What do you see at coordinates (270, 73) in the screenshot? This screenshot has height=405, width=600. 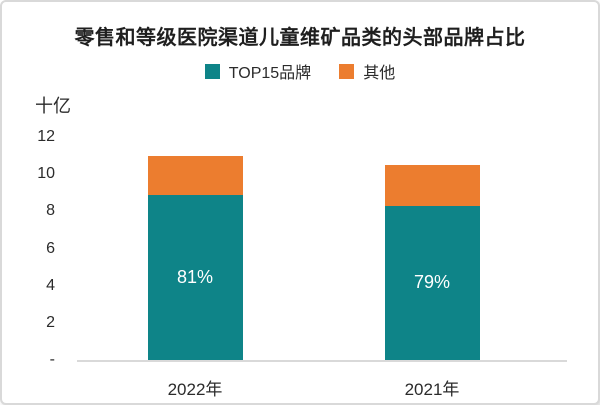 I see `legend-label: TOP15品牌` at bounding box center [270, 73].